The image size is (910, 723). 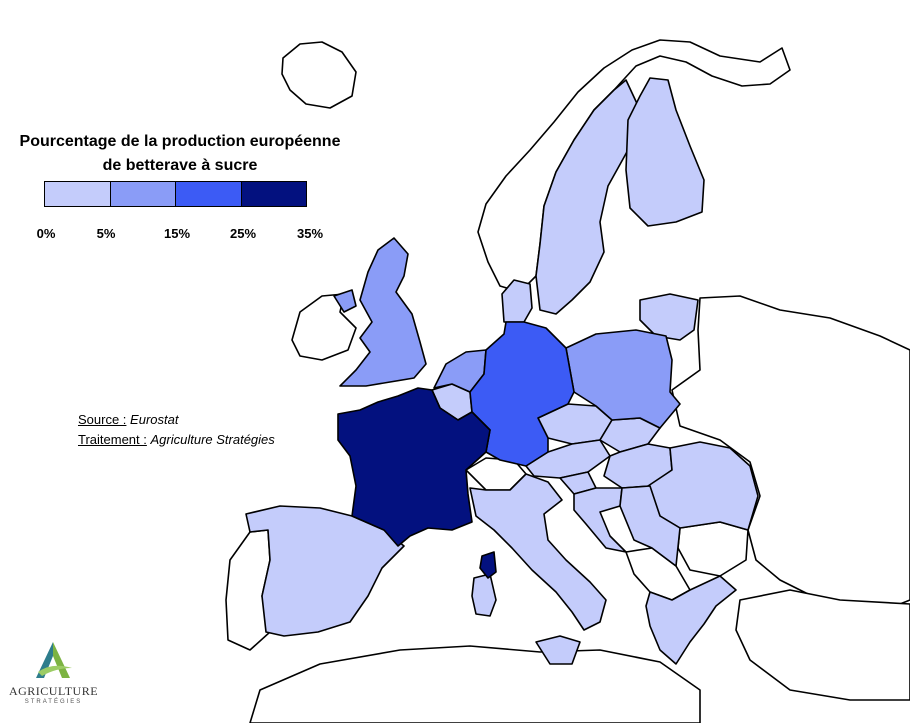 I want to click on map-region-bulgaria, so click(x=713, y=549).